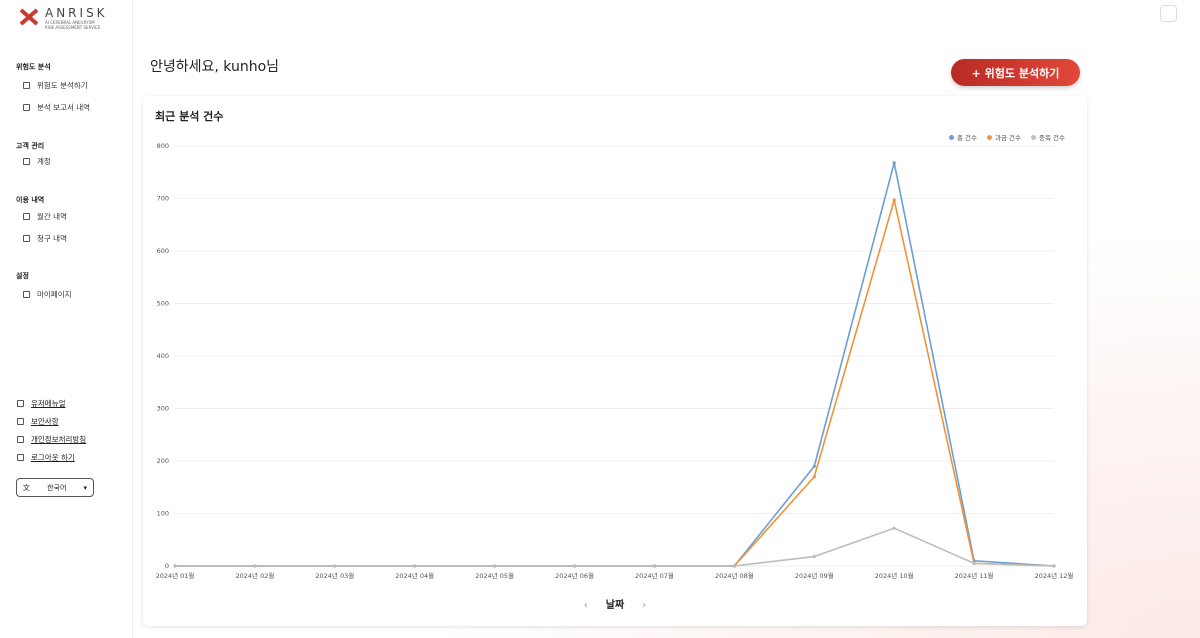  I want to click on footer-link: 보안사항, so click(38, 421).